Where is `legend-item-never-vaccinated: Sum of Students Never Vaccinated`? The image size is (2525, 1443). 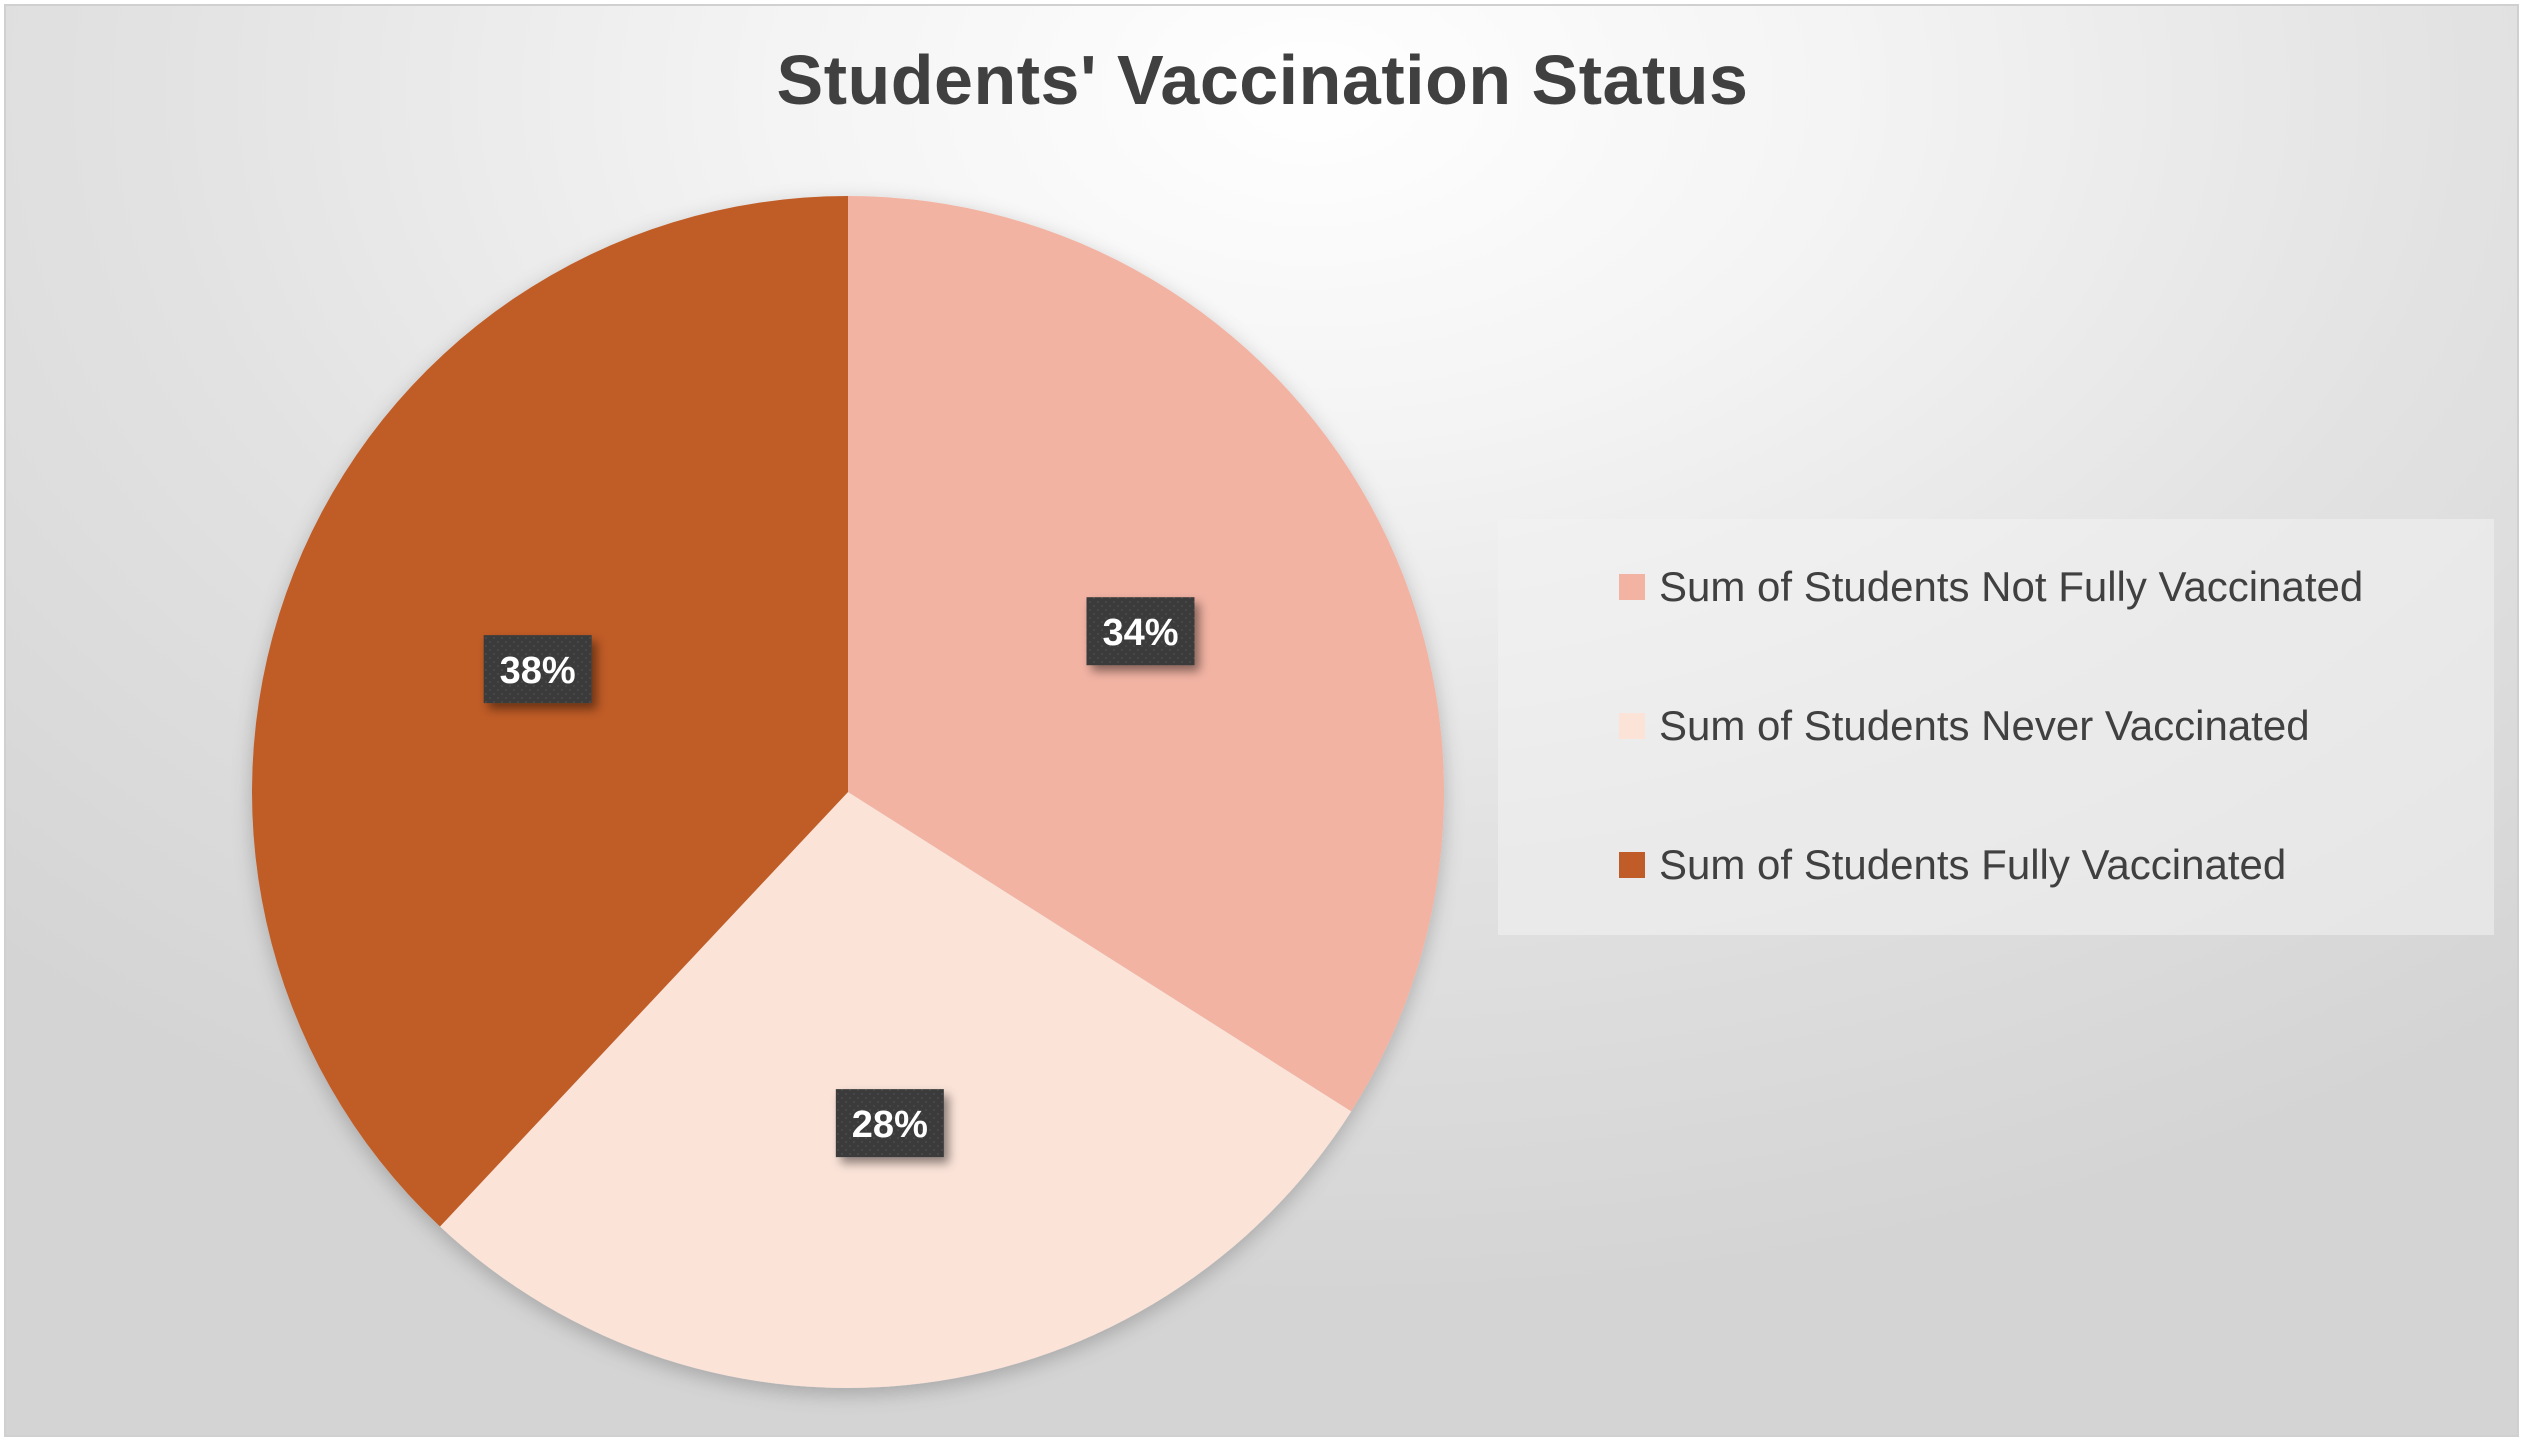 legend-item-never-vaccinated: Sum of Students Never Vaccinated is located at coordinates (2056, 726).